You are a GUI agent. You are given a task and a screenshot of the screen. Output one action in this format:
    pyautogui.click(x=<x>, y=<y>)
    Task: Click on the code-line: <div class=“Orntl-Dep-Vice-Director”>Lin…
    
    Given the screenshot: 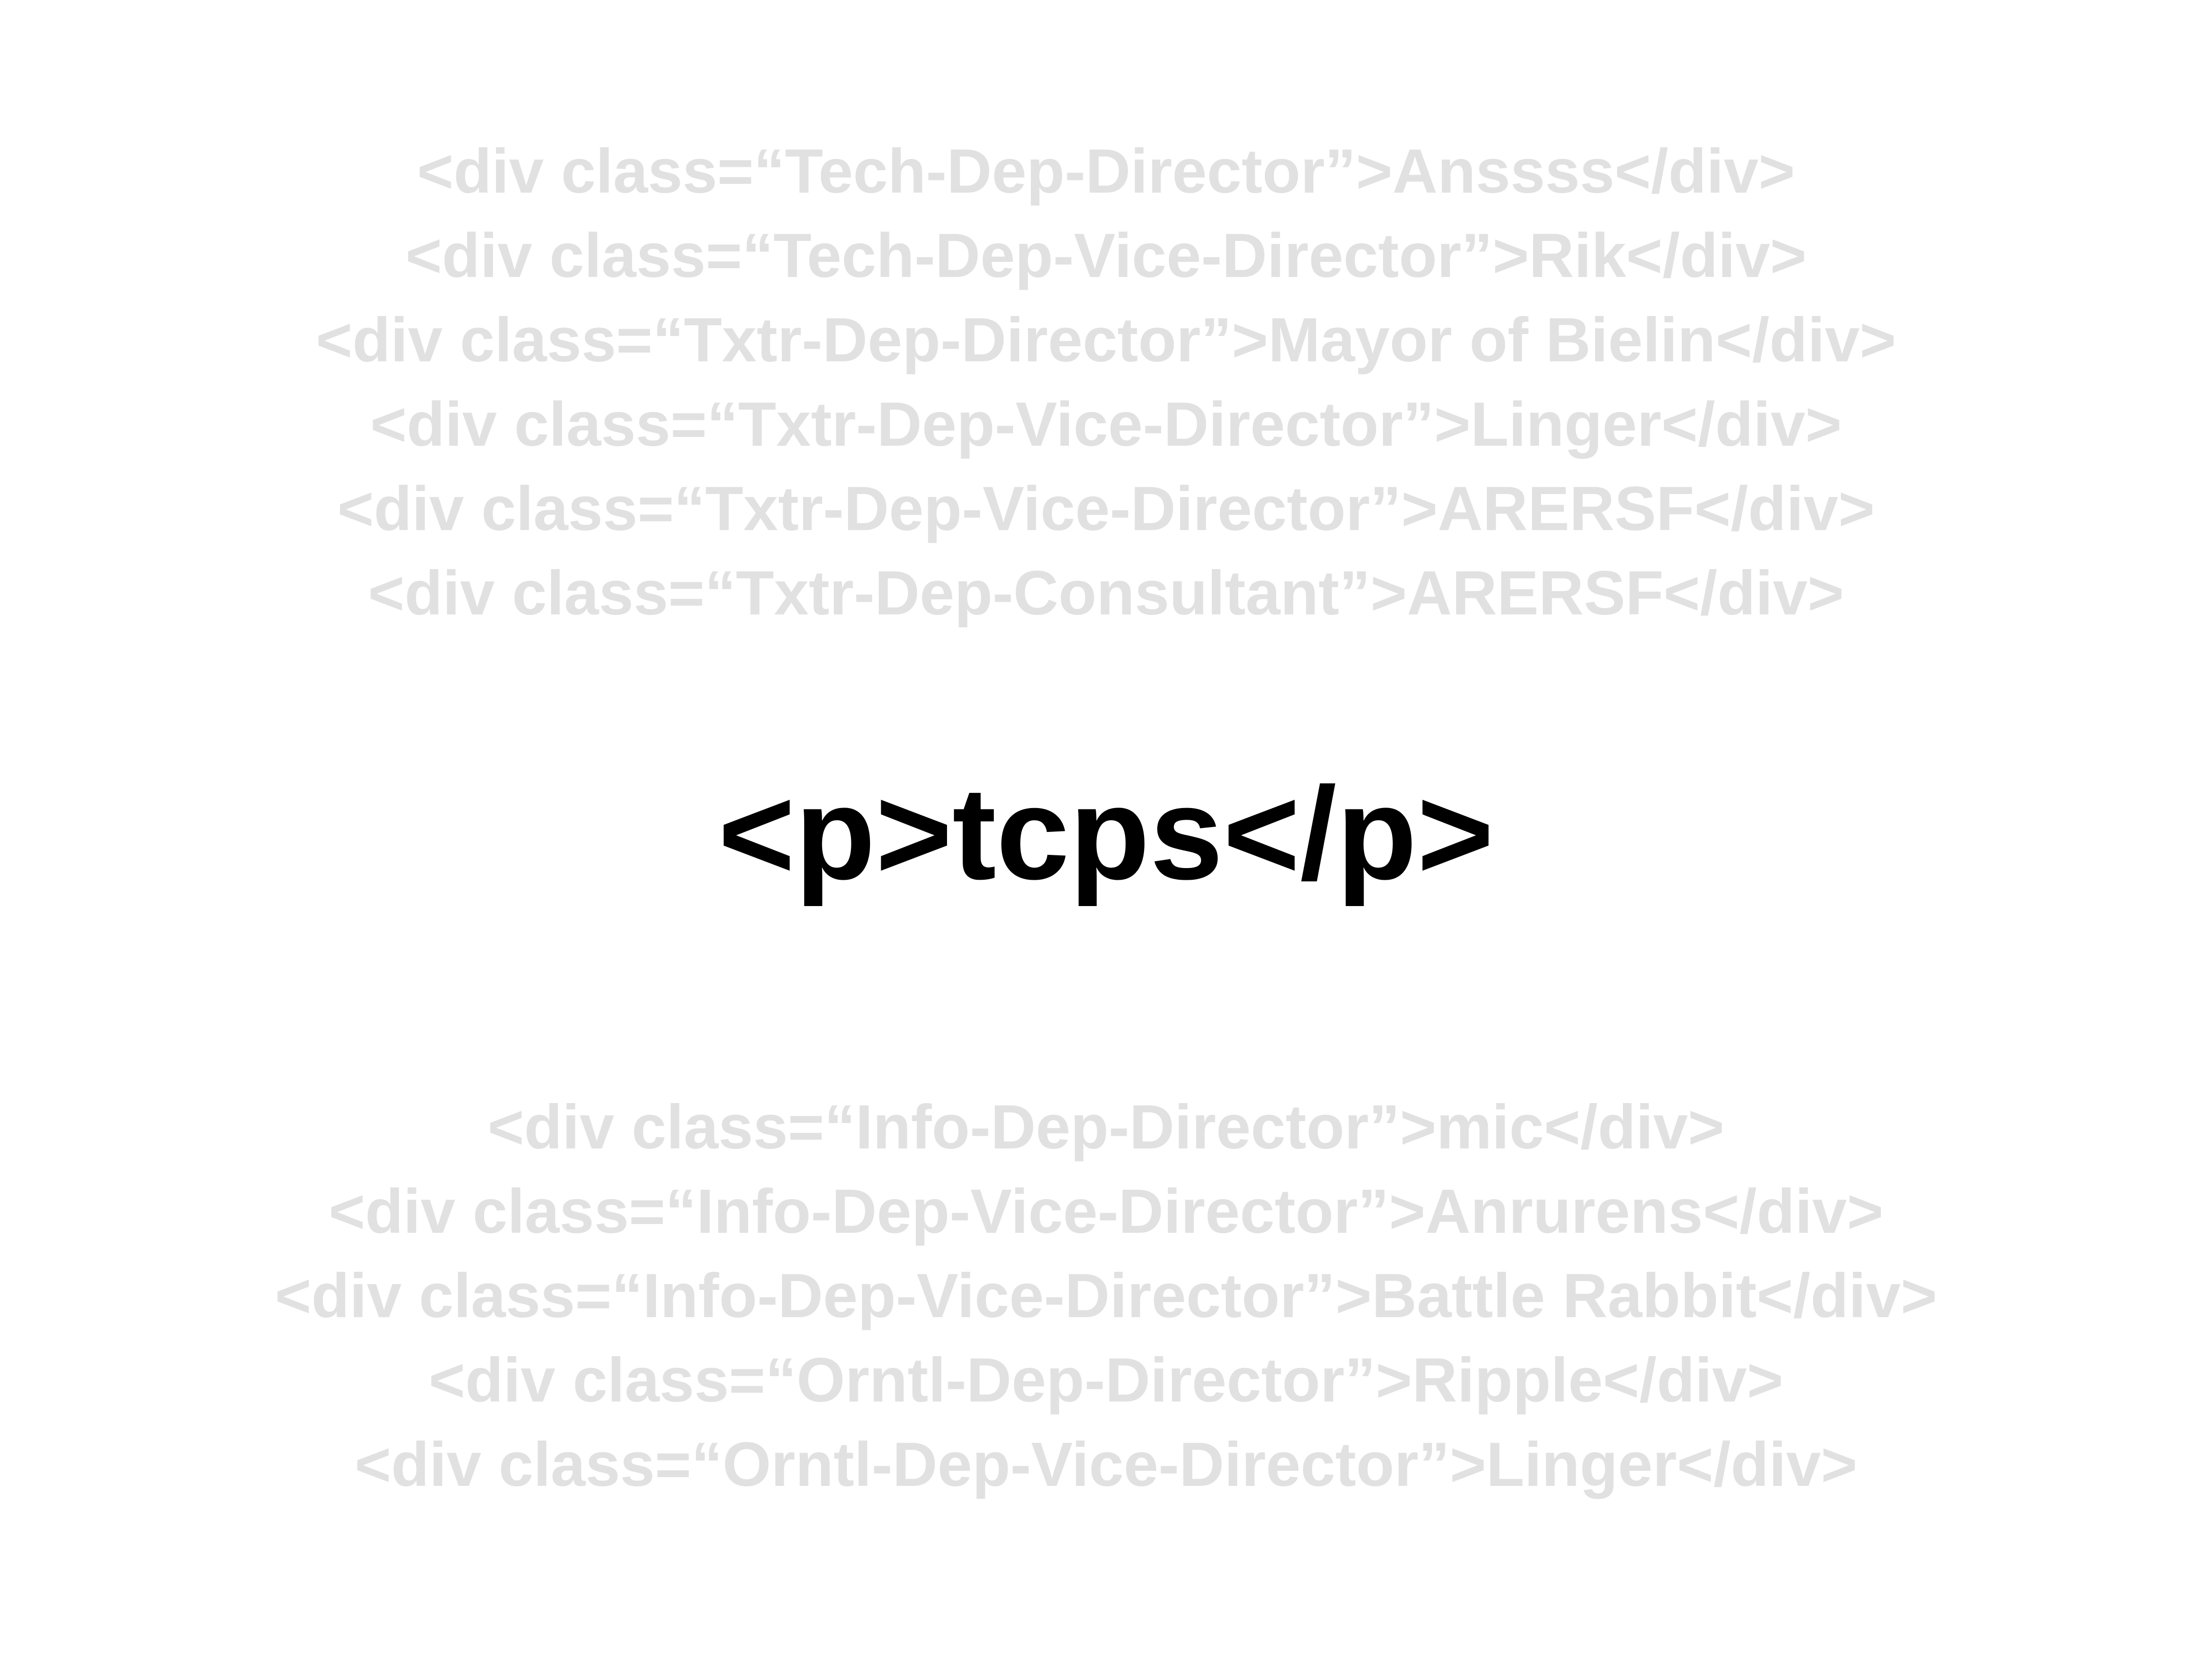 What is the action you would take?
    pyautogui.click(x=1106, y=1465)
    